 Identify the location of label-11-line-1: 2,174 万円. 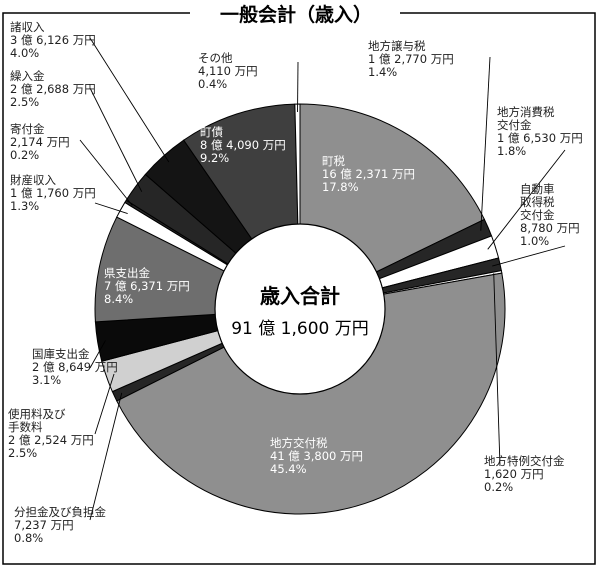
(40, 142).